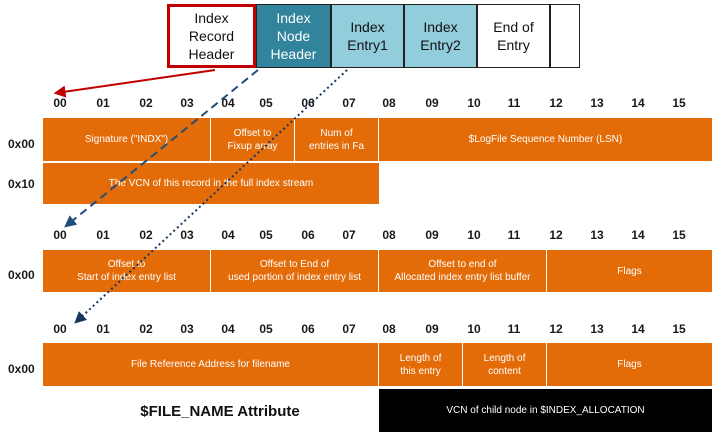 The width and height of the screenshot is (720, 436). What do you see at coordinates (545, 139) in the screenshot?
I see `lsn-field: $LogFile Sequence Number (LSN)` at bounding box center [545, 139].